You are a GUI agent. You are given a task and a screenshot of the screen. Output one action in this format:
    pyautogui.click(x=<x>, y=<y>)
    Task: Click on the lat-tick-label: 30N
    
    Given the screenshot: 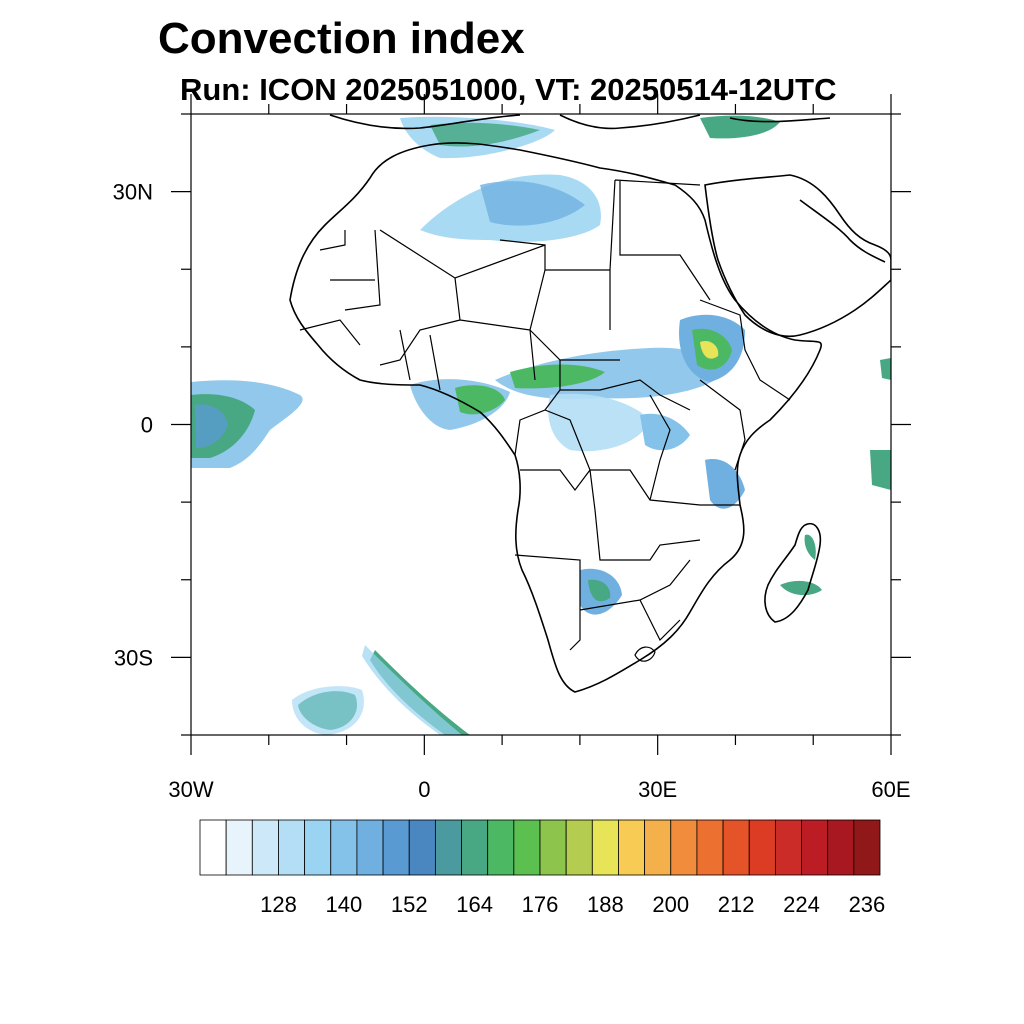 What is the action you would take?
    pyautogui.click(x=133, y=192)
    